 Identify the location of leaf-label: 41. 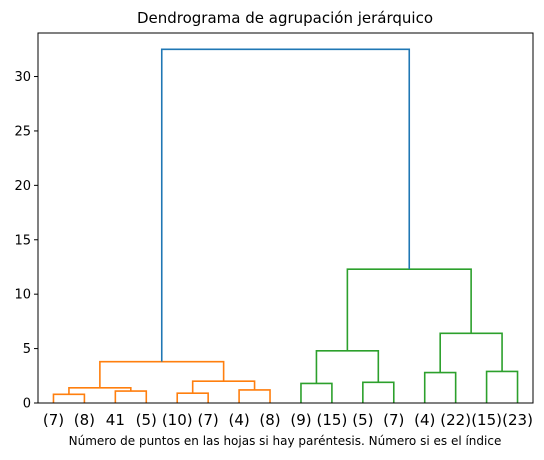
(115, 420).